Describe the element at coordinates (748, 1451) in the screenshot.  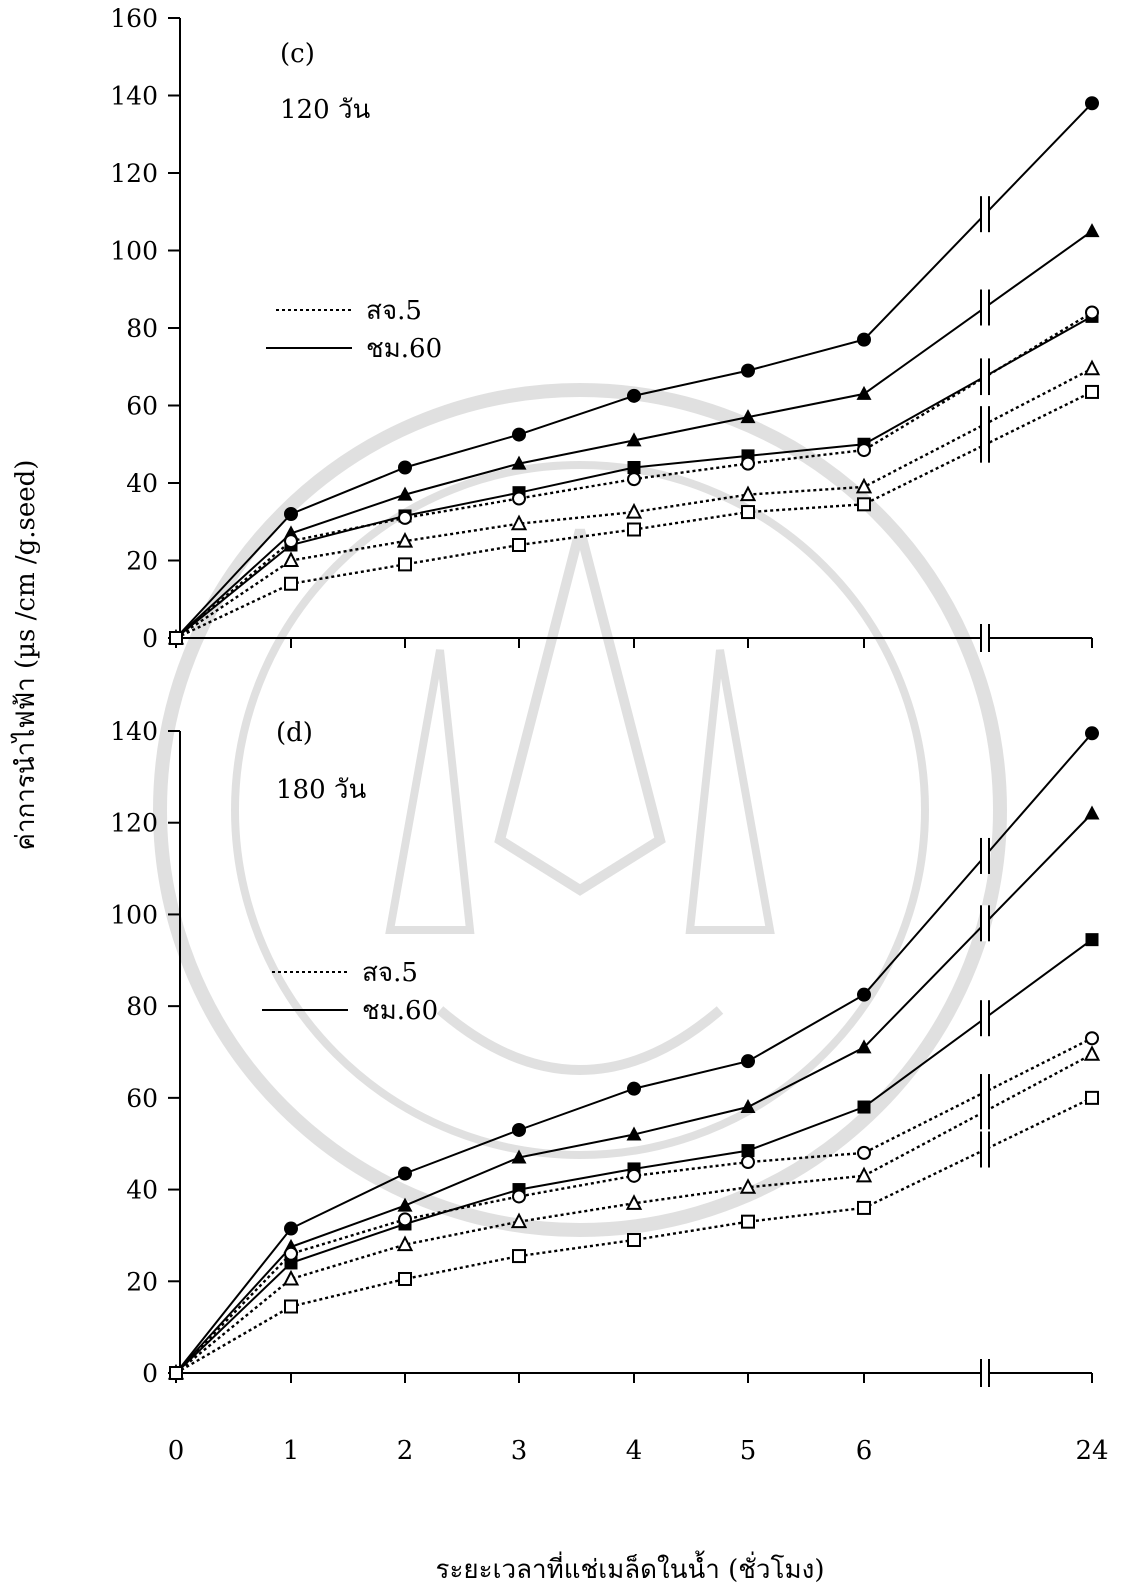
I see `x-tick-label: 5` at that location.